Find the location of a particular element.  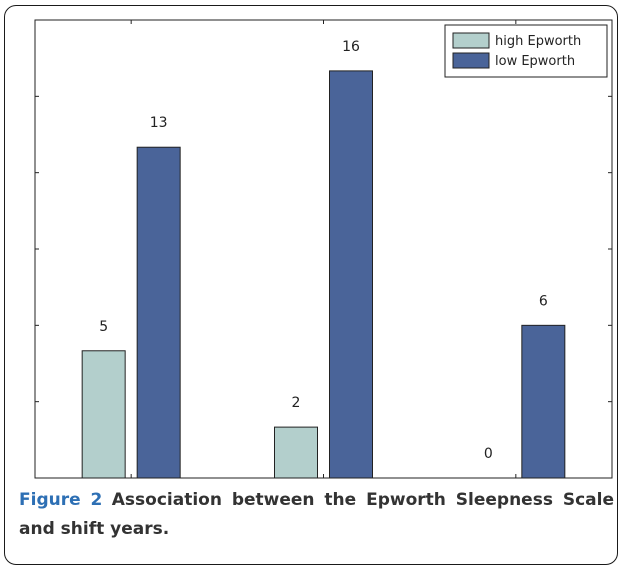

data-label: 16 is located at coordinates (351, 47).